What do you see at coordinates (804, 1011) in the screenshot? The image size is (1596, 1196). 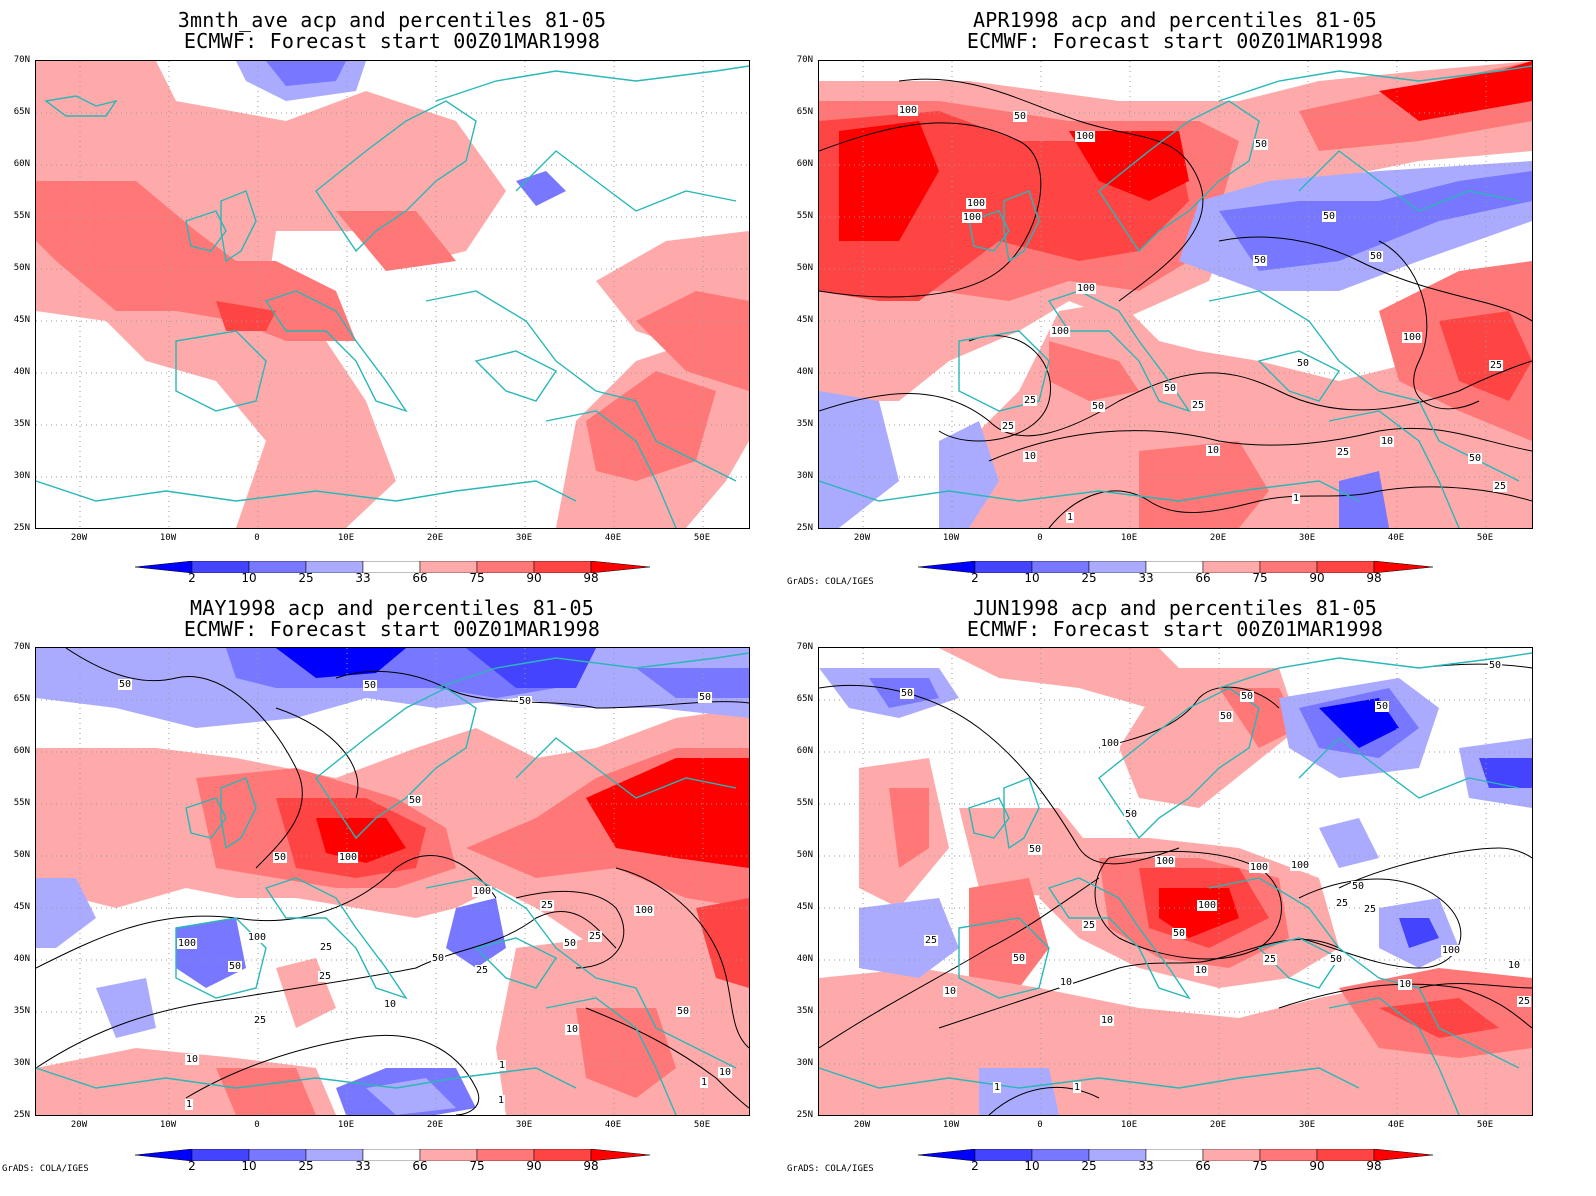 I see `lat-label: 35N` at bounding box center [804, 1011].